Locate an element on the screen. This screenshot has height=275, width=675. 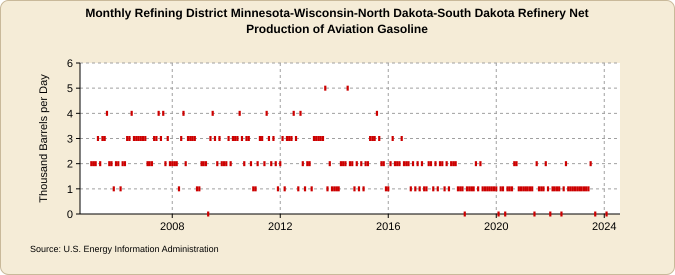
y-tick-label: 4 is located at coordinates (69, 114).